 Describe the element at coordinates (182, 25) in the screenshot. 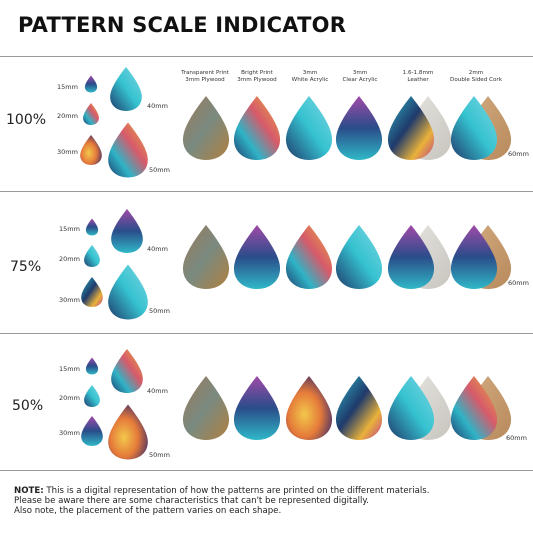

I see `page-title: PATTERN SCALE INDICATOR` at that location.